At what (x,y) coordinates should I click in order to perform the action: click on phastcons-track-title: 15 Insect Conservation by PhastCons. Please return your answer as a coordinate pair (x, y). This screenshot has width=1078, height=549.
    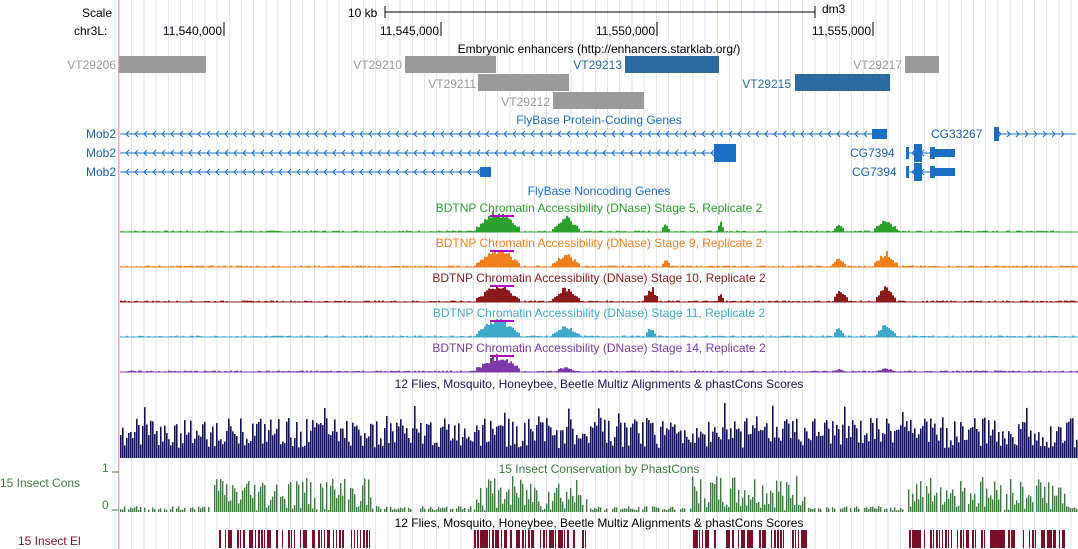
    Looking at the image, I should click on (599, 469).